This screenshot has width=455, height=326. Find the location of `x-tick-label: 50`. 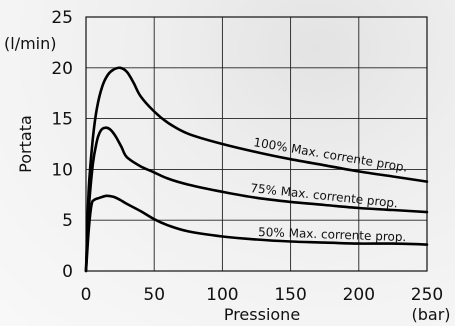

x-tick-label: 50 is located at coordinates (154, 295).